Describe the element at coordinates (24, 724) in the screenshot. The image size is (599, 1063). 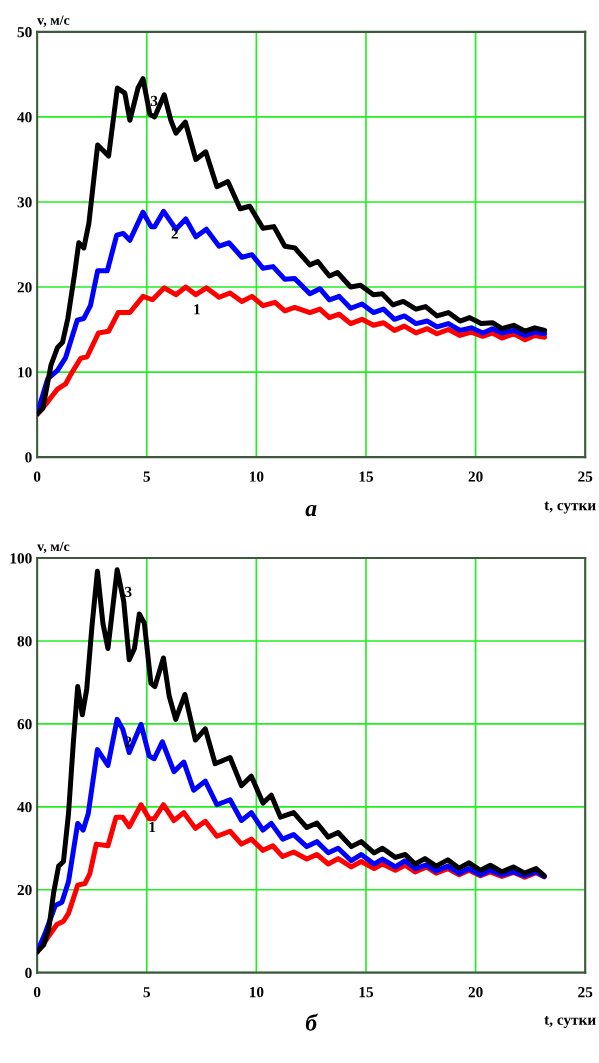
I see `y-tick-label: 60` at that location.